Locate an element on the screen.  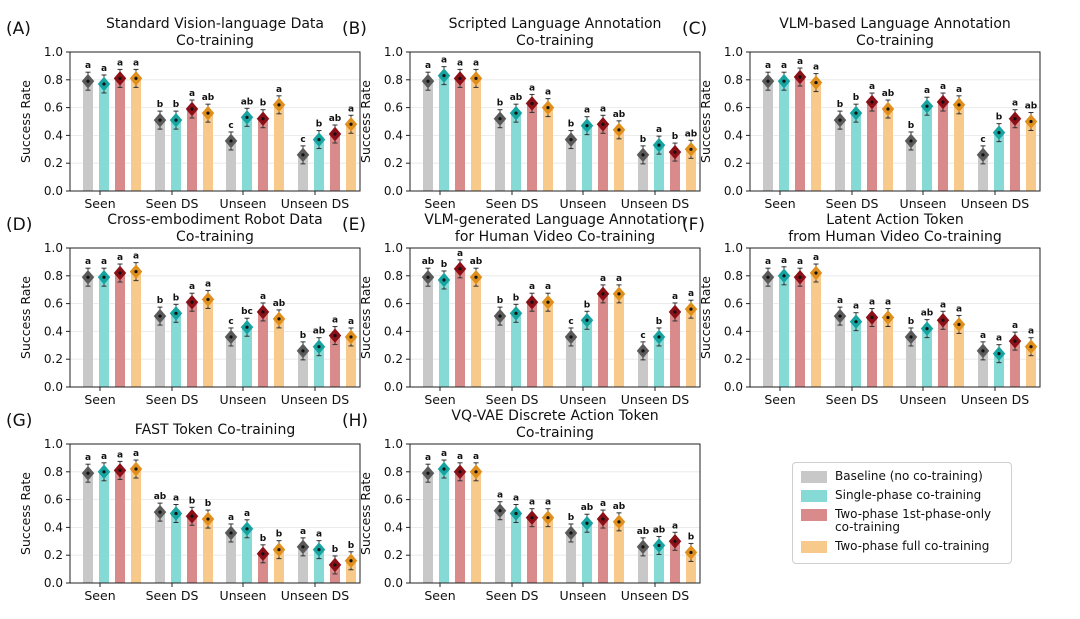
x-tick-label: Unseen DS is located at coordinates (655, 203).